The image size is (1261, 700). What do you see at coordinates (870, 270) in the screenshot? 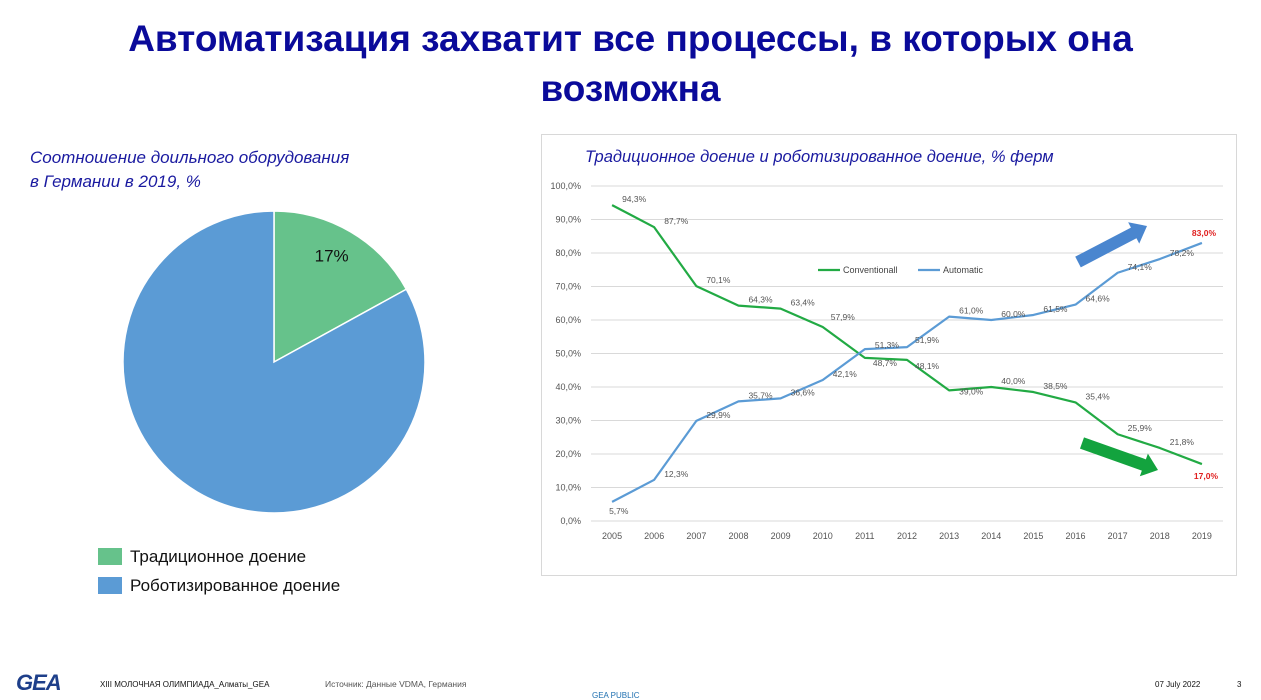
I see `legend-label-conventional: Conventionall` at bounding box center [870, 270].